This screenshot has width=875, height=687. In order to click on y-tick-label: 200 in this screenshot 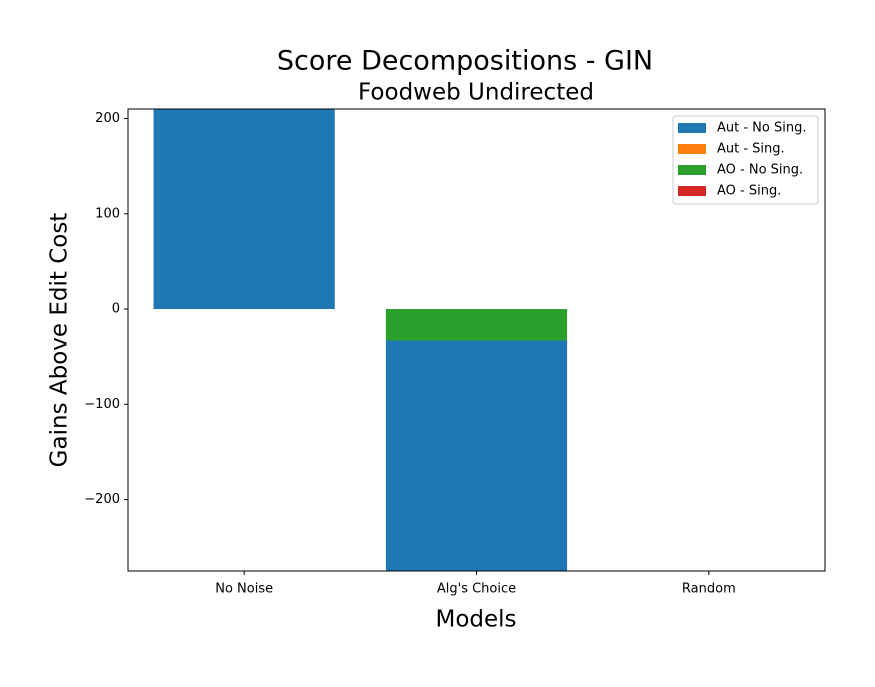, I will do `click(107, 118)`.